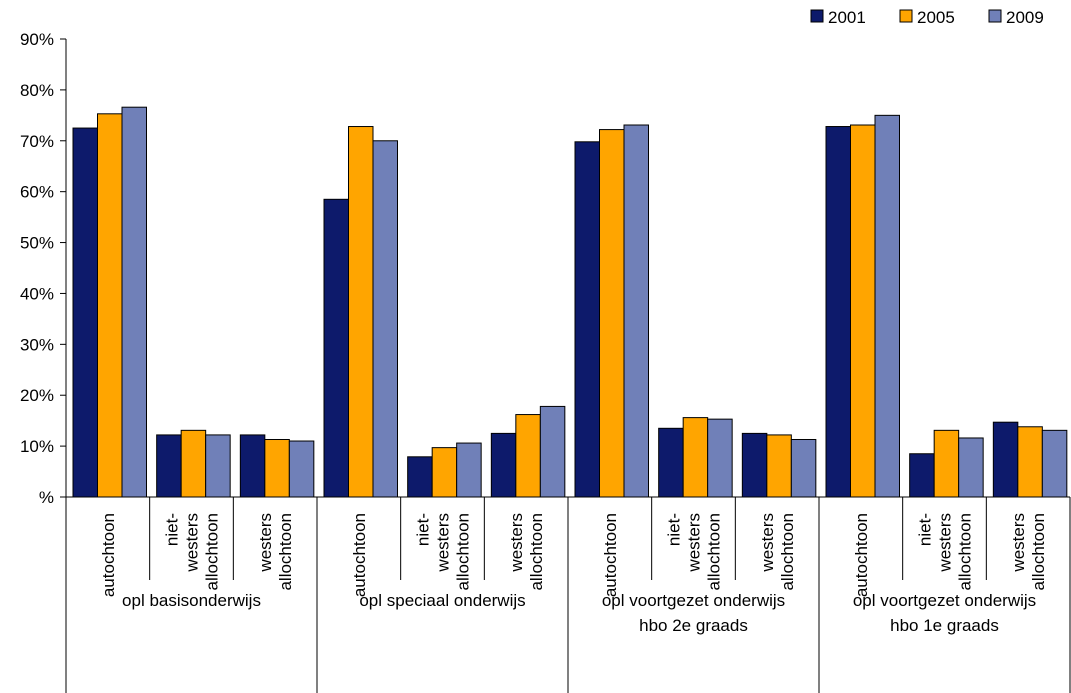  I want to click on legend-label-2005: 2005, so click(936, 17).